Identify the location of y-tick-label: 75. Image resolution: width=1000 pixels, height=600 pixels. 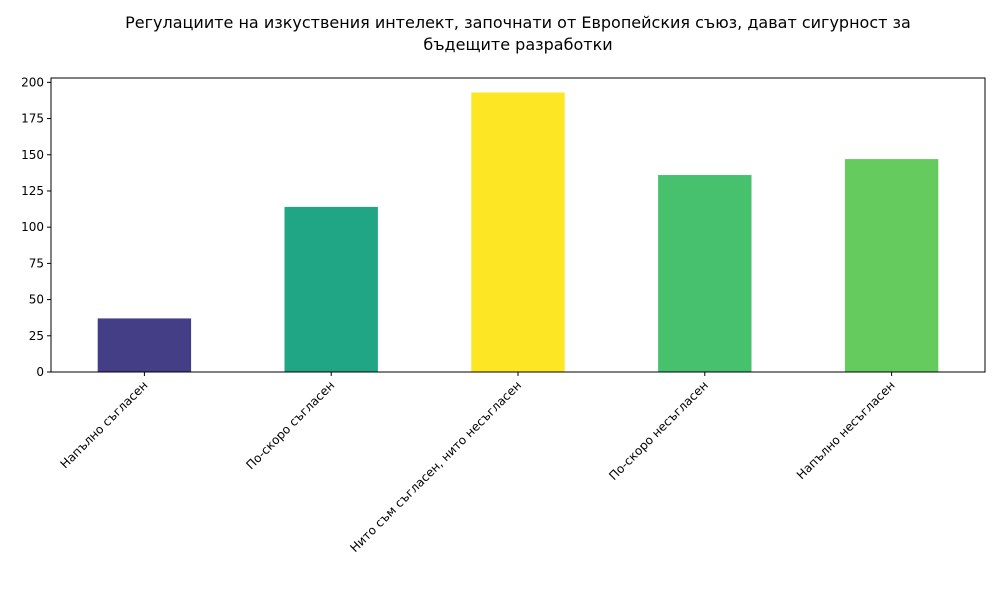
(36, 263).